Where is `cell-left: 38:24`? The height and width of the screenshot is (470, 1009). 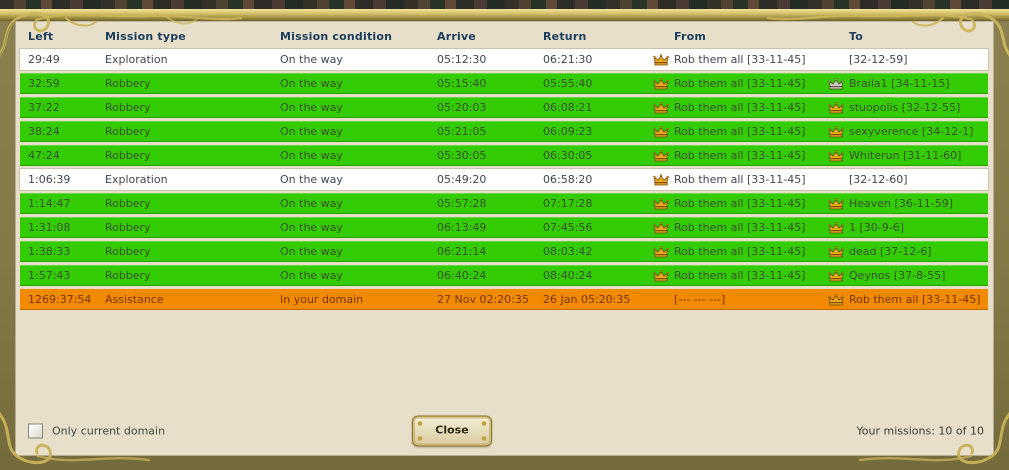
cell-left: 38:24 is located at coordinates (44, 131).